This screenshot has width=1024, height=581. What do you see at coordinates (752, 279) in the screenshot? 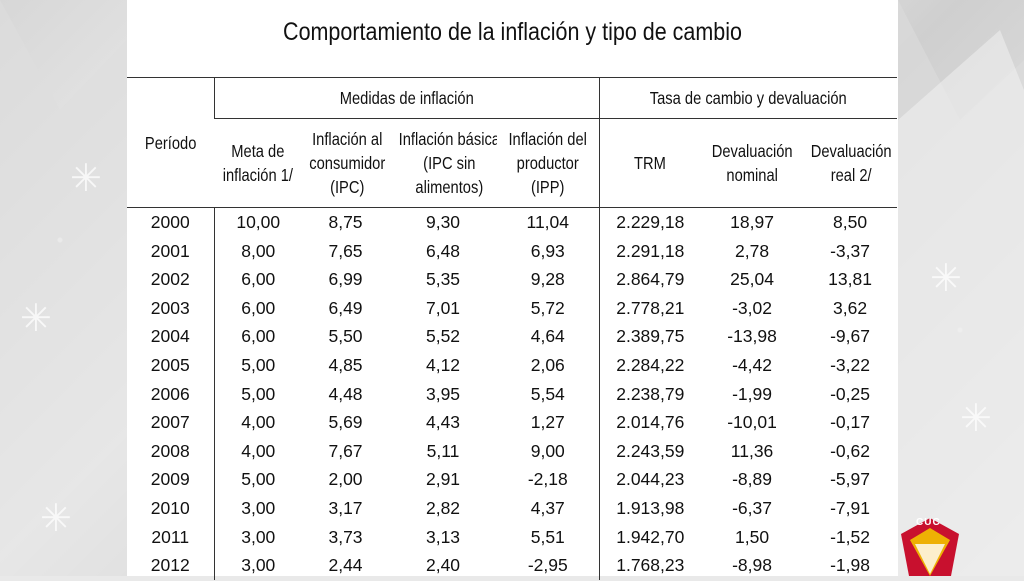
I see `table-cell: 25,04` at bounding box center [752, 279].